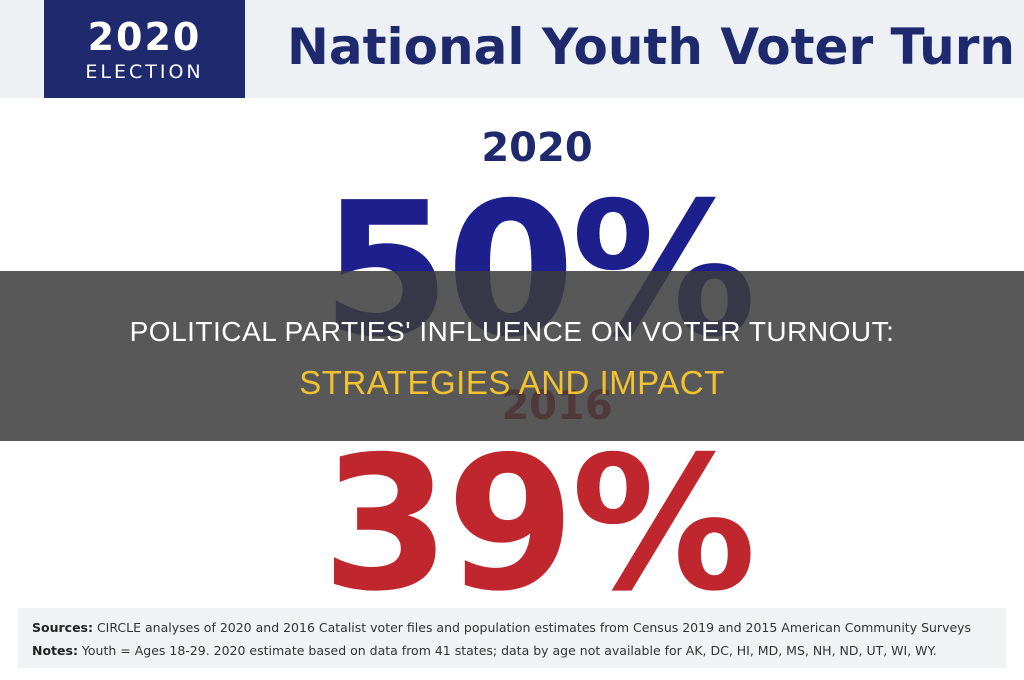 This screenshot has height=680, width=1024. Describe the element at coordinates (144, 72) in the screenshot. I see `badge-label: ELECTION` at that location.